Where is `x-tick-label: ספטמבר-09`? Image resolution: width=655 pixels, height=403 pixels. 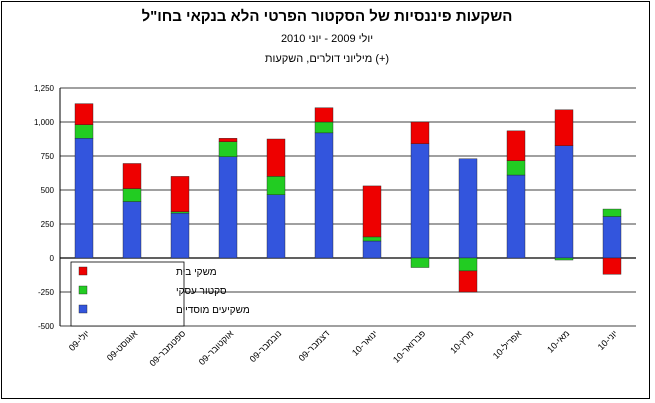 x-tick-label: ספטמבר-09 is located at coordinates (167, 348).